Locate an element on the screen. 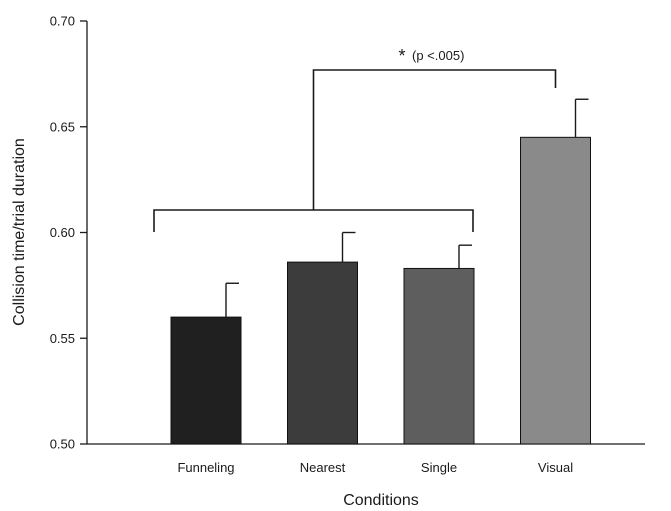 This screenshot has width=671, height=511. significance-label: (p <.005) is located at coordinates (438, 55).